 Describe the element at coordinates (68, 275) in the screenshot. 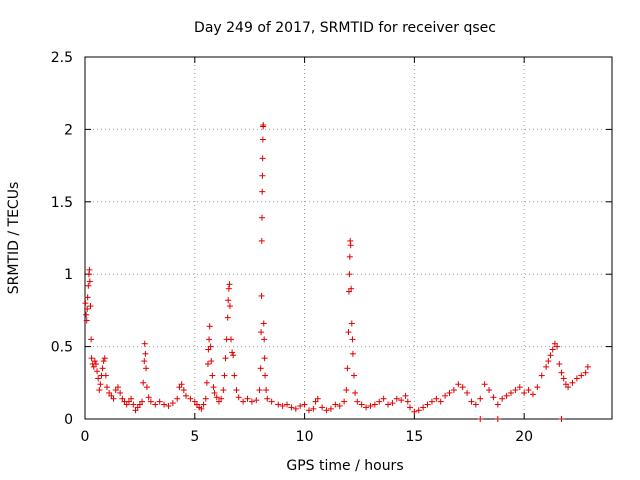

I see `y-tick-label: 1` at that location.